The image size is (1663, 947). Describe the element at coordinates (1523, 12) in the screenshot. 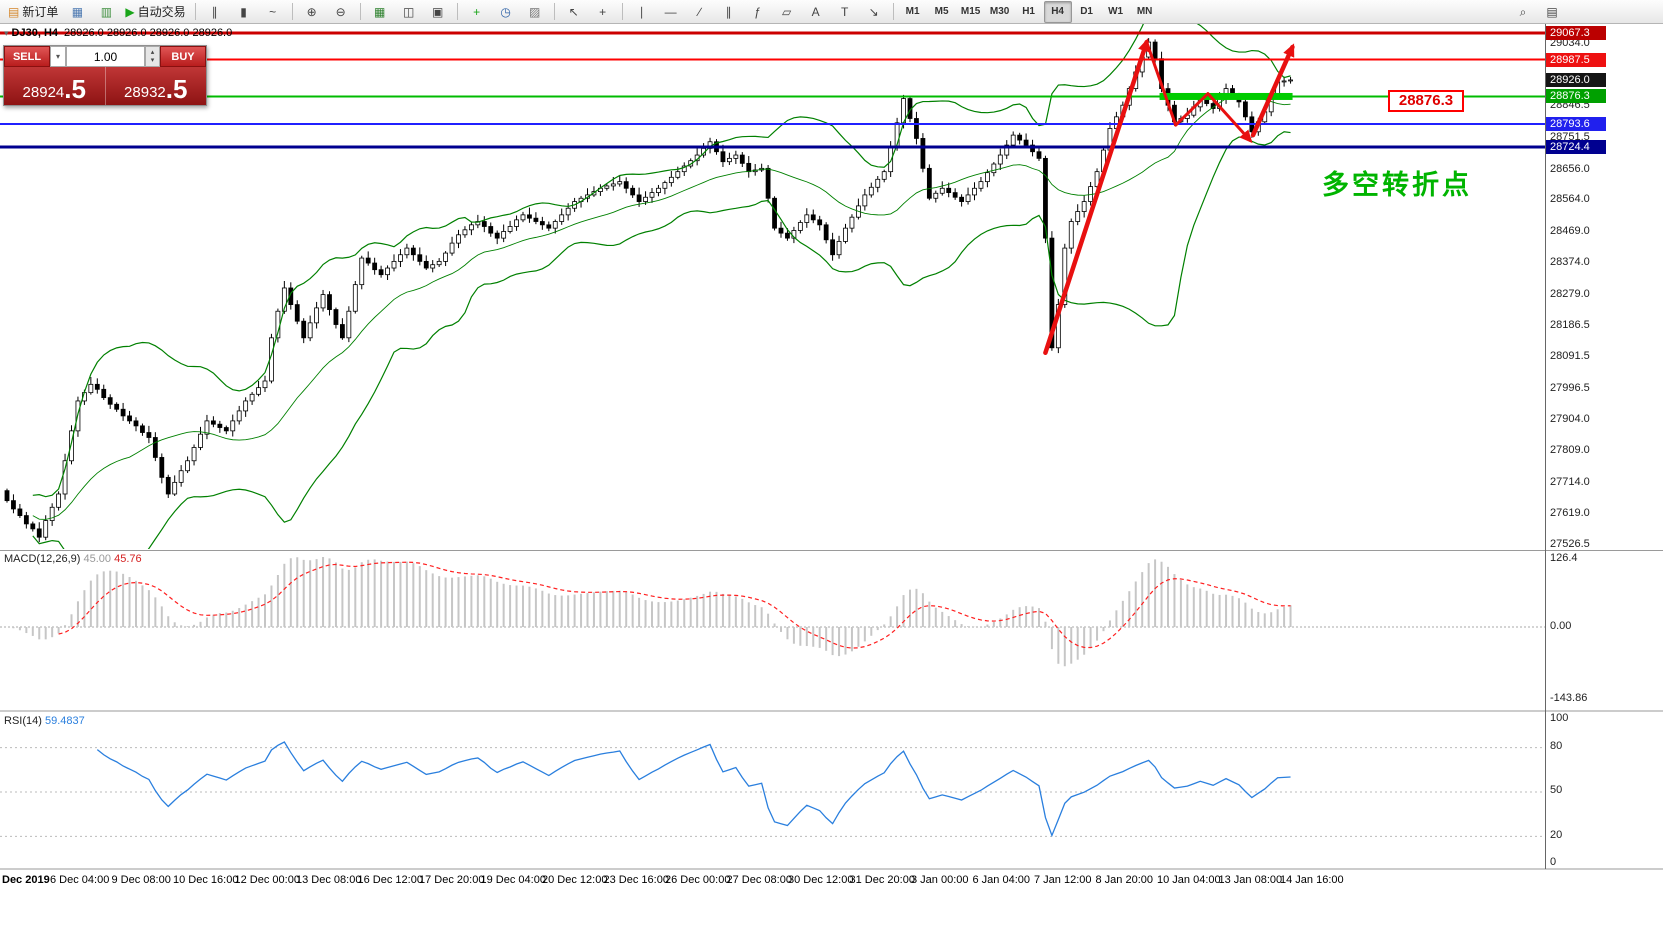

I see `search-button: ⌕` at that location.